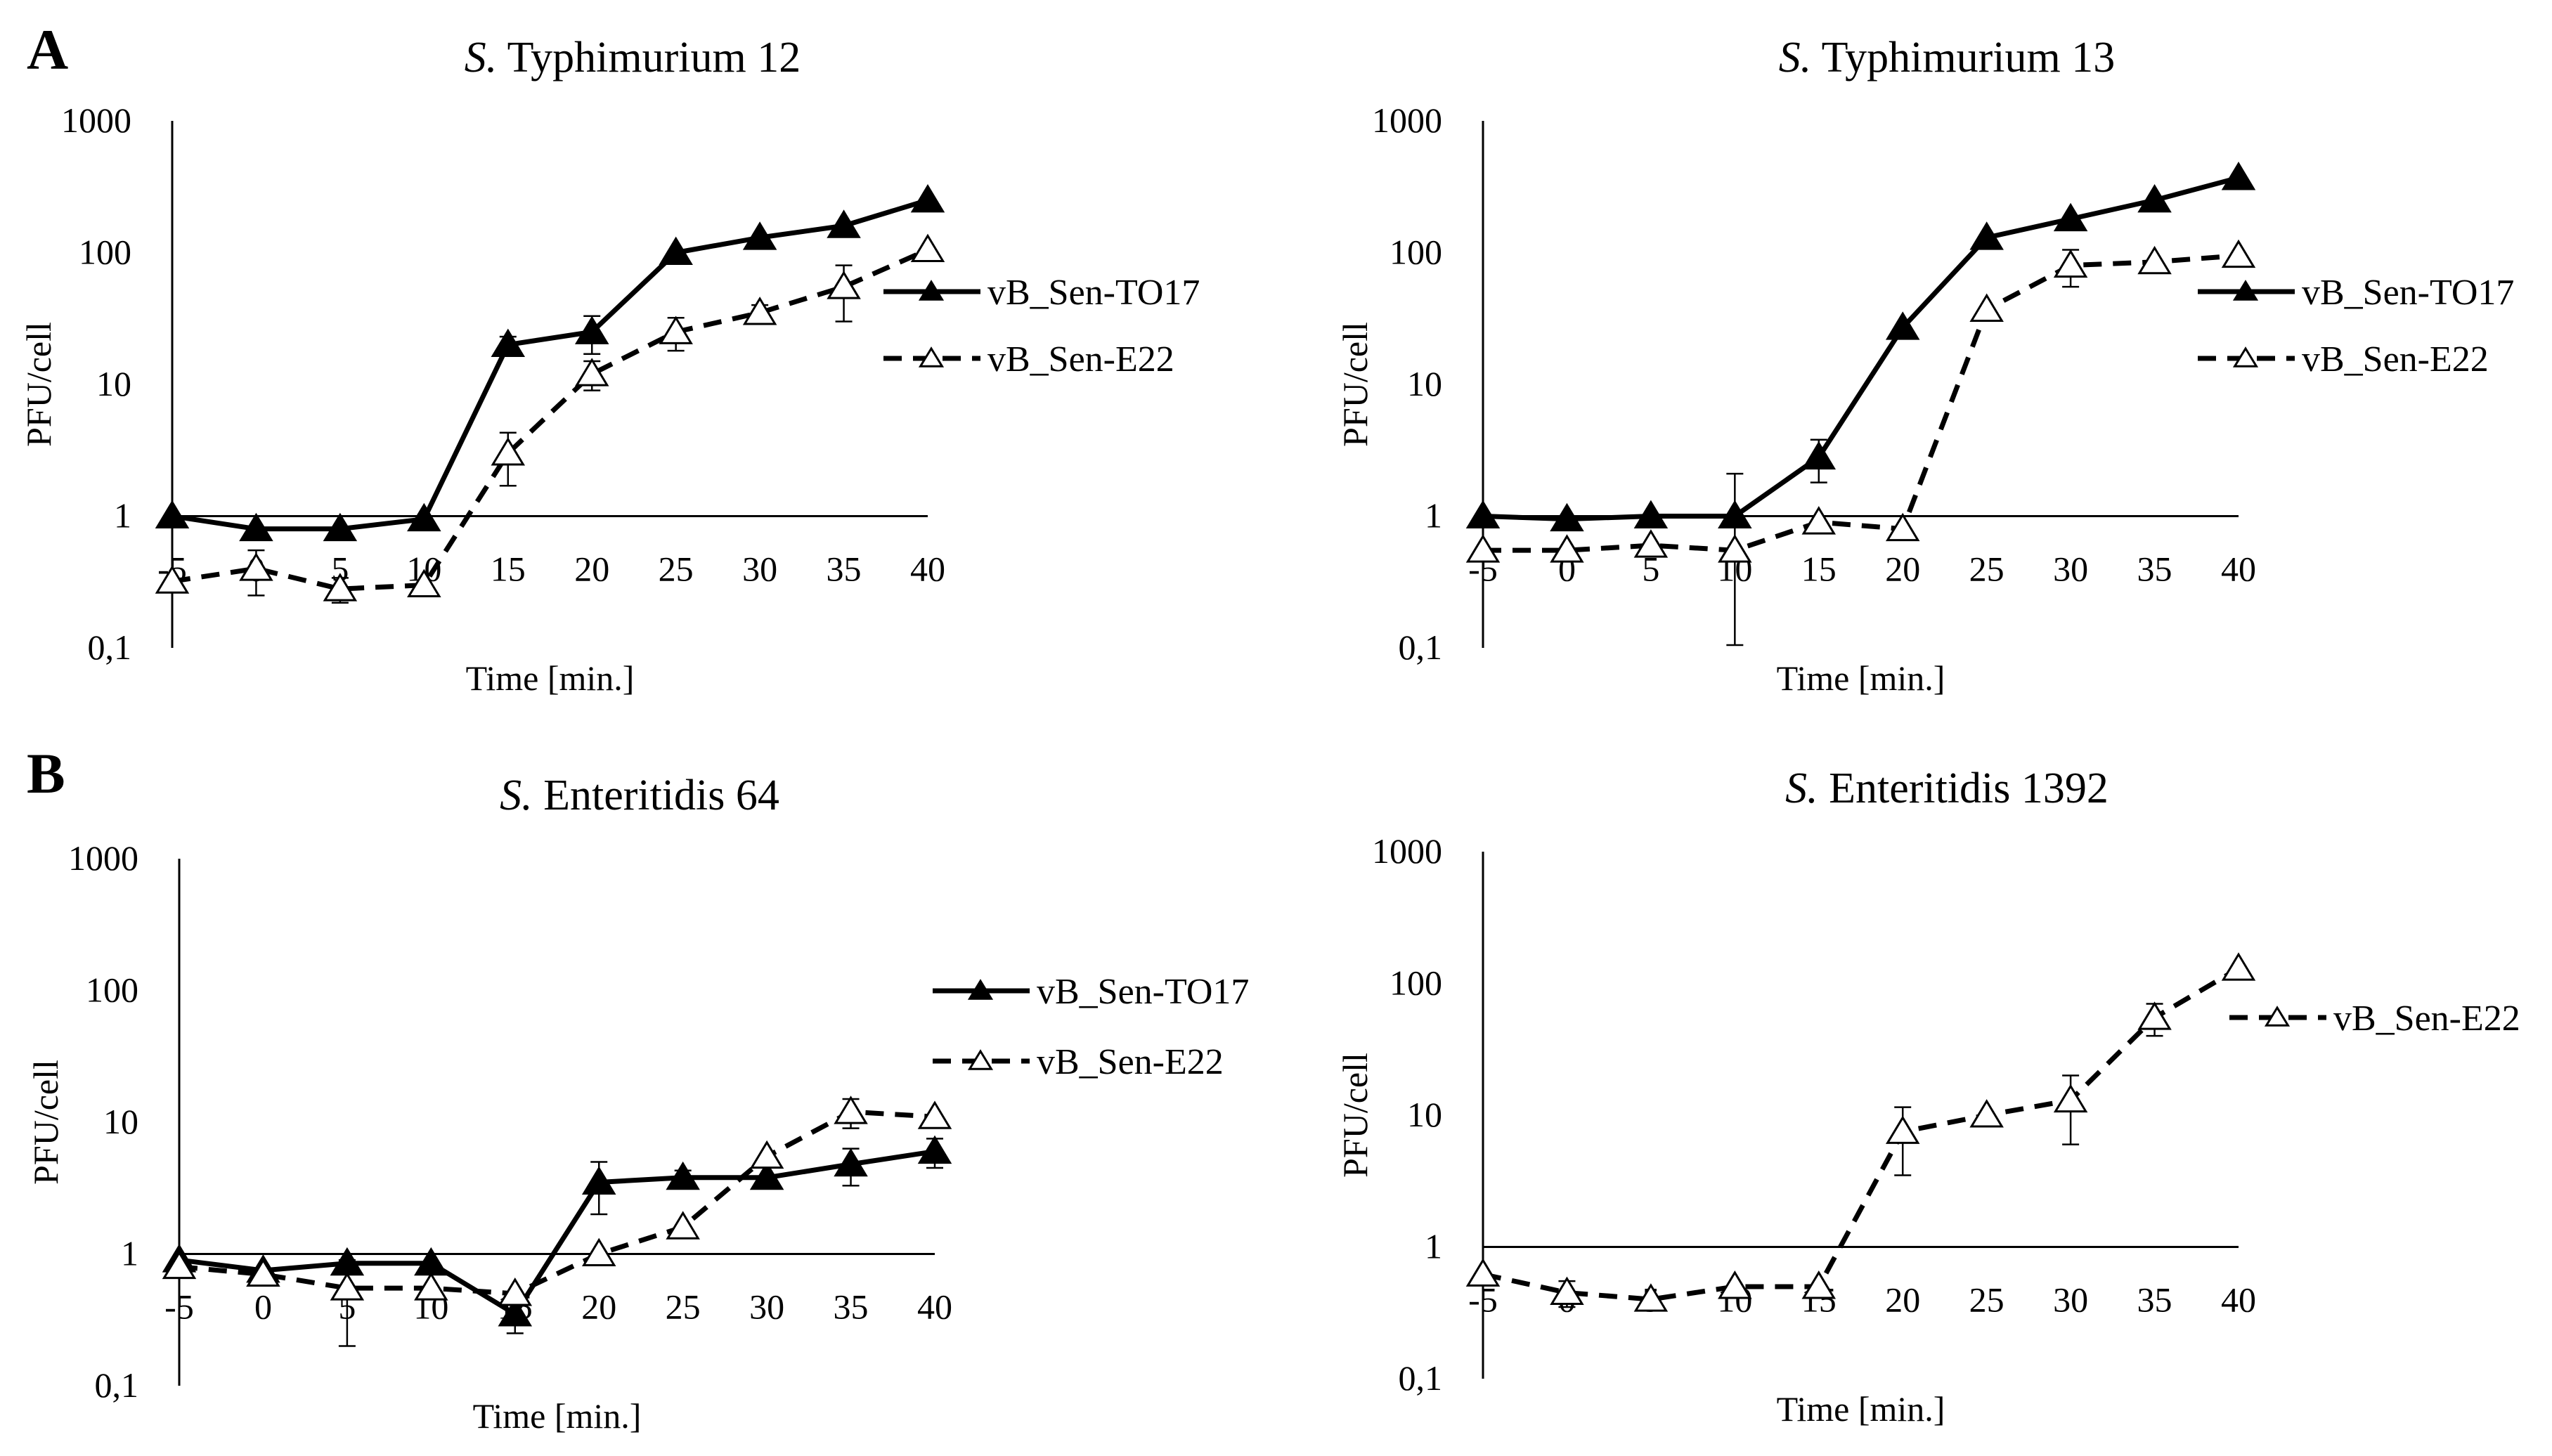 Image resolution: width=2552 pixels, height=1456 pixels. Describe the element at coordinates (1819, 570) in the screenshot. I see `x-tick-label: 15` at that location.